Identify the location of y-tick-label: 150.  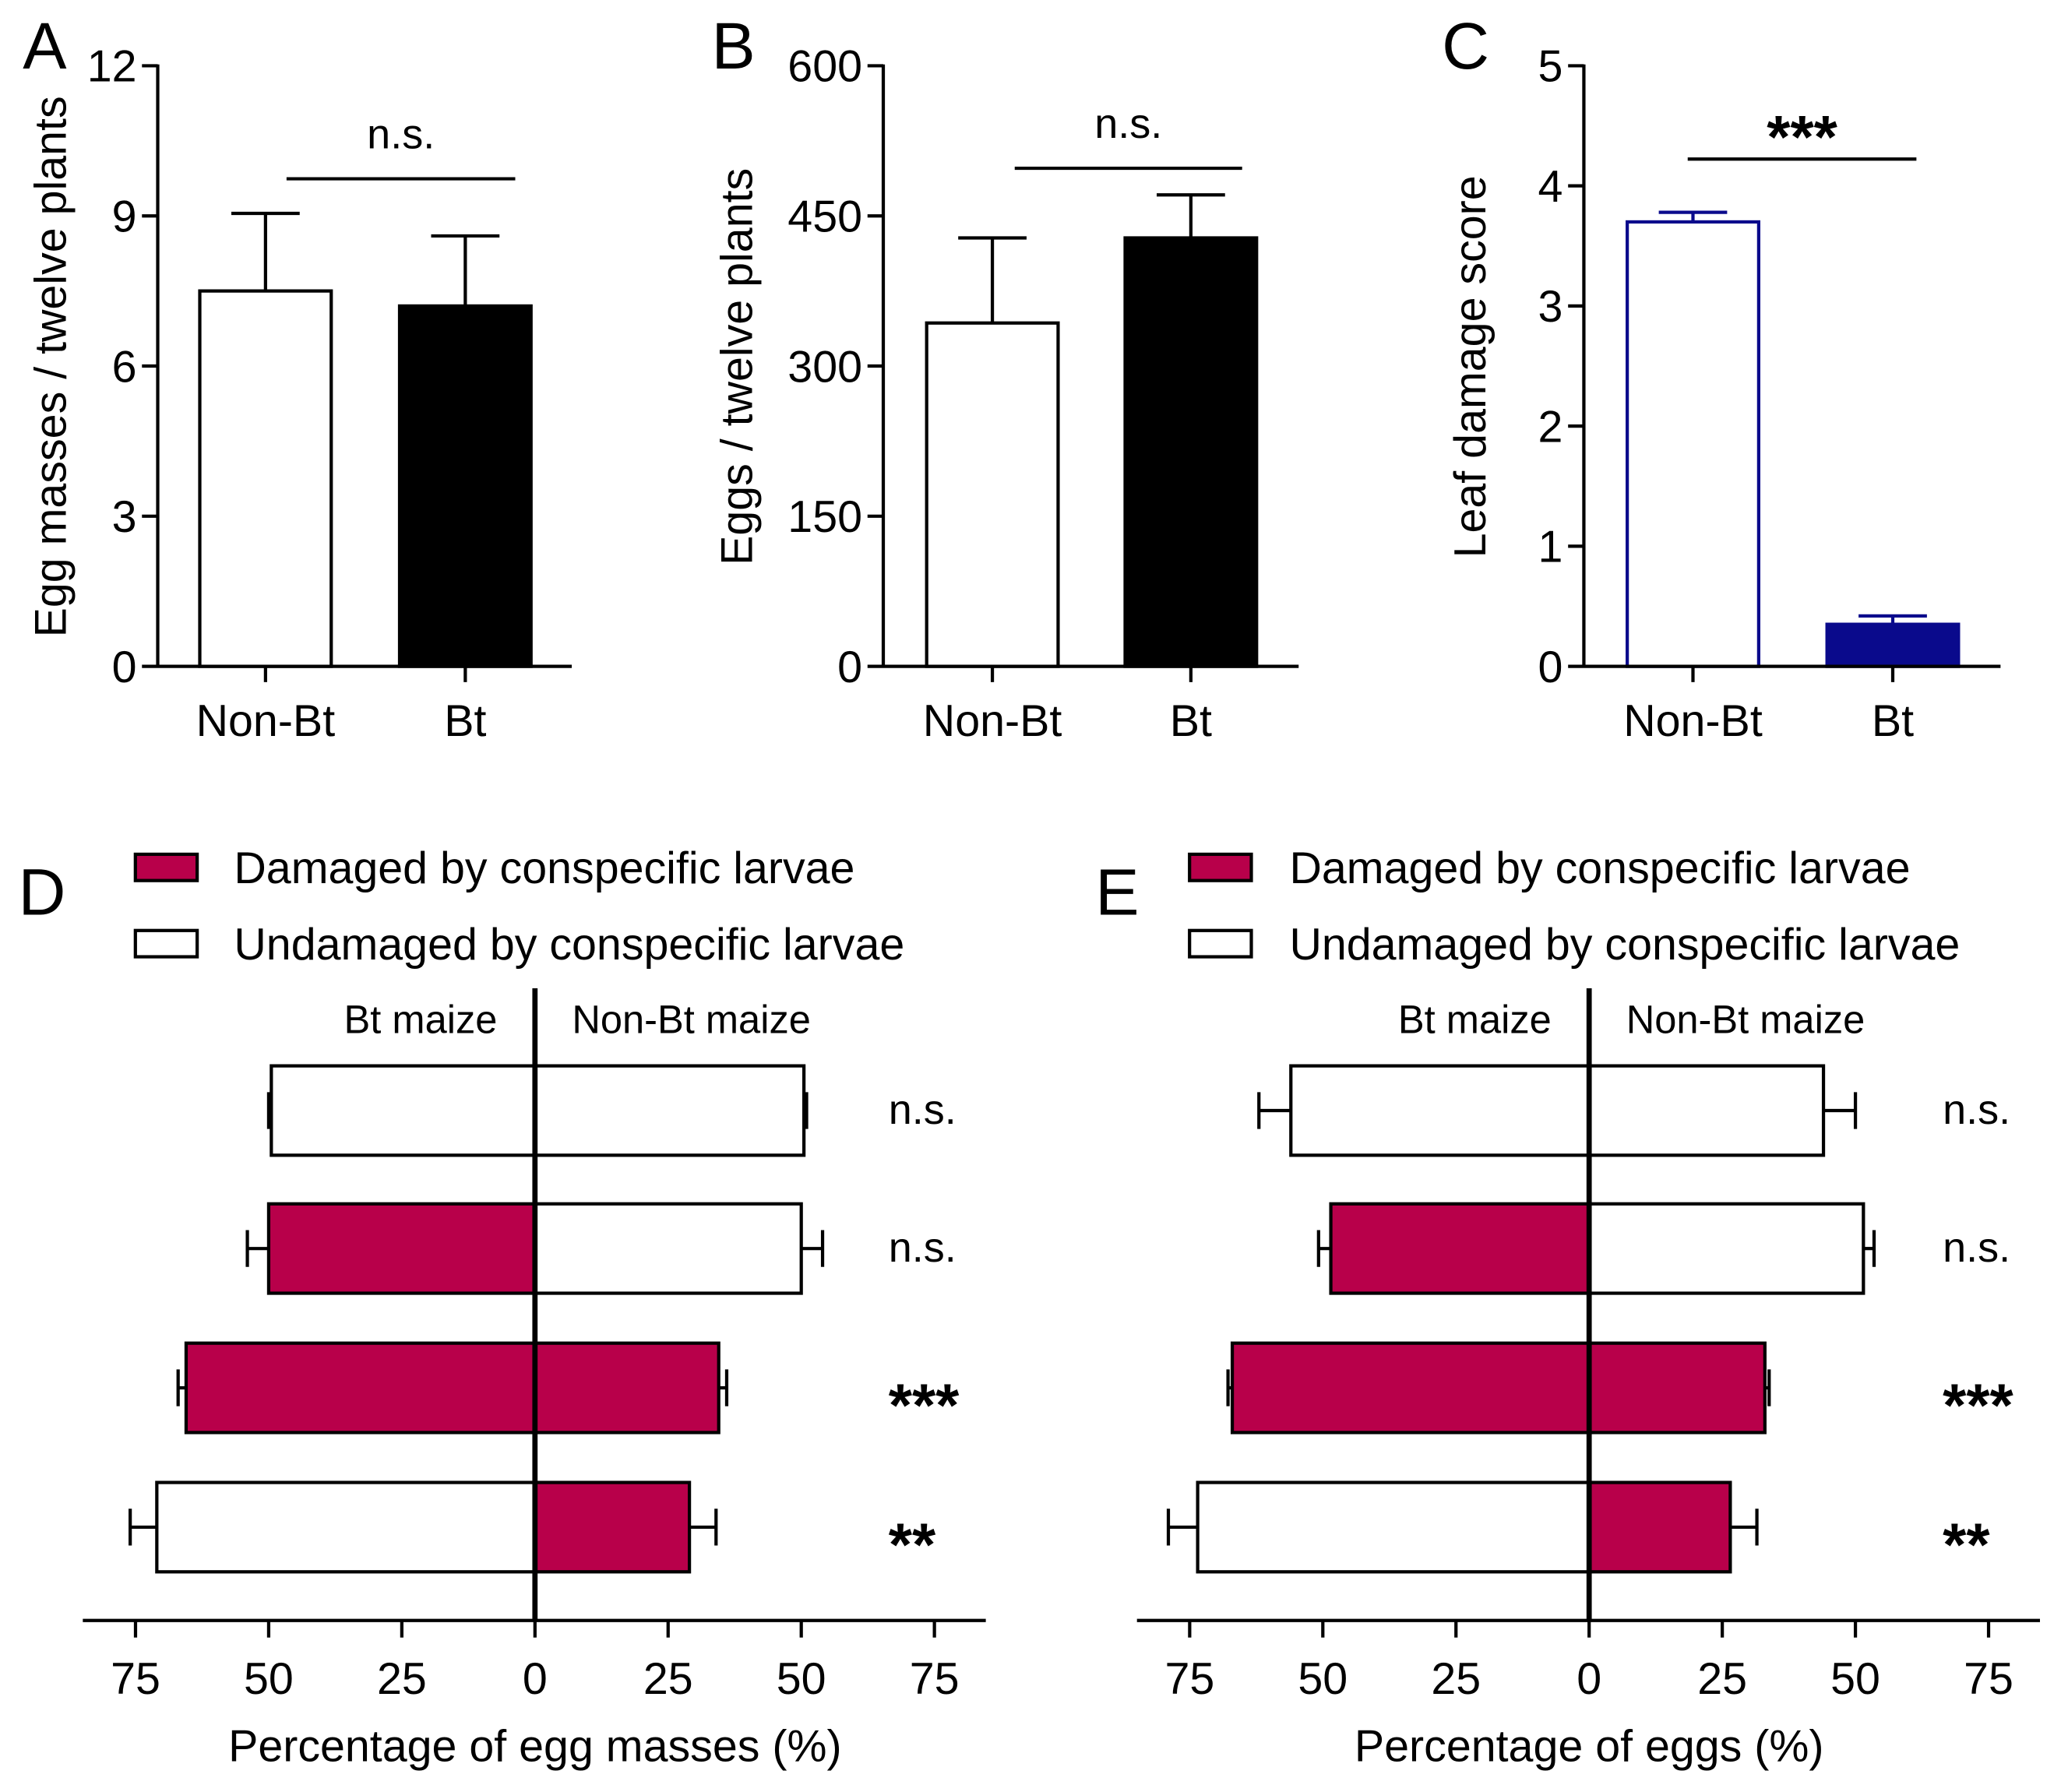
(824, 517).